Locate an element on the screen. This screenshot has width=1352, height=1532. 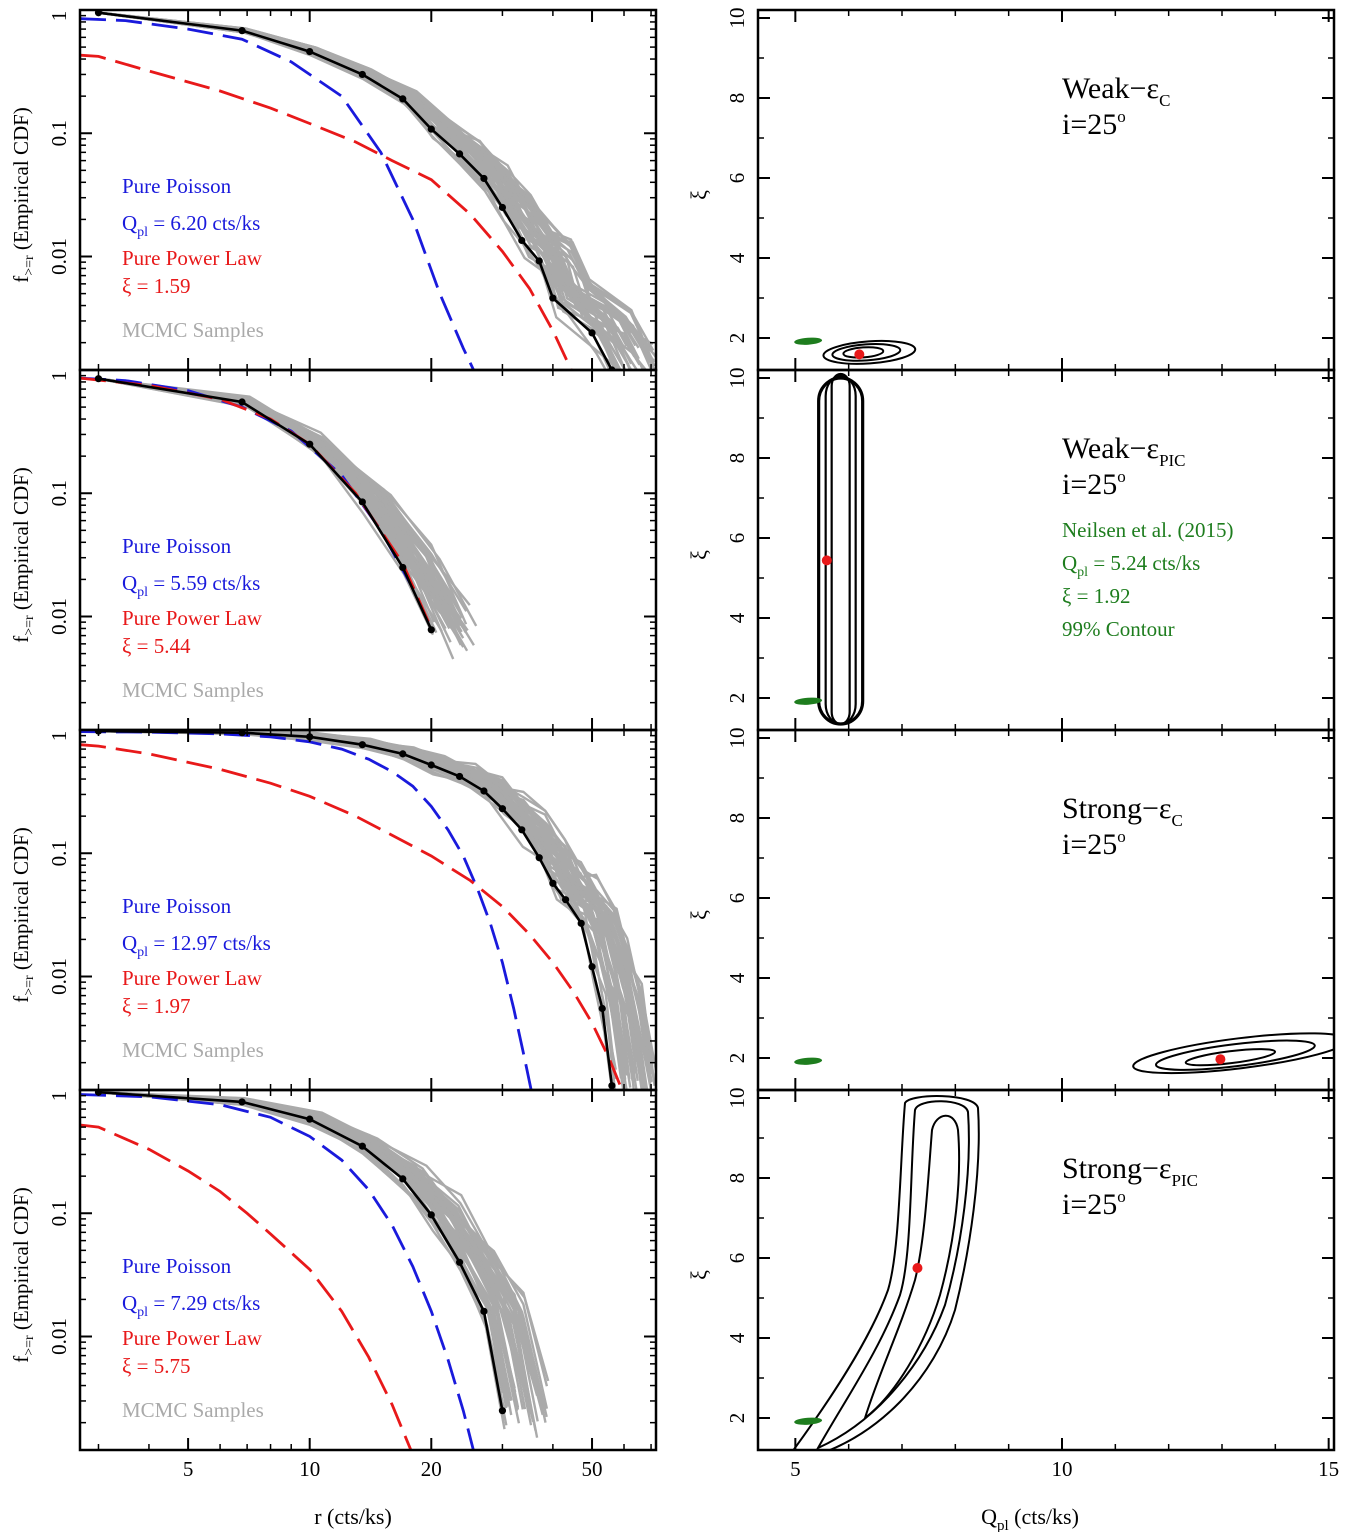
observed-cdf-line is located at coordinates (356, 190).